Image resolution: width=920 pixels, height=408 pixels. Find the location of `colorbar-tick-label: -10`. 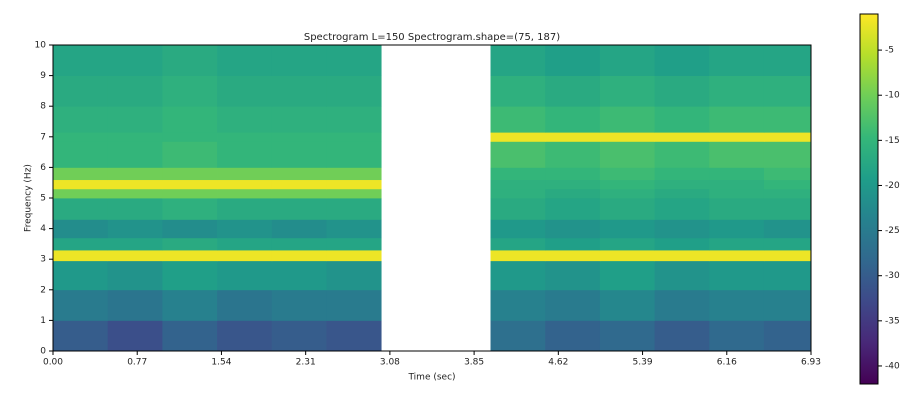

colorbar-tick-label: -10 is located at coordinates (892, 96).